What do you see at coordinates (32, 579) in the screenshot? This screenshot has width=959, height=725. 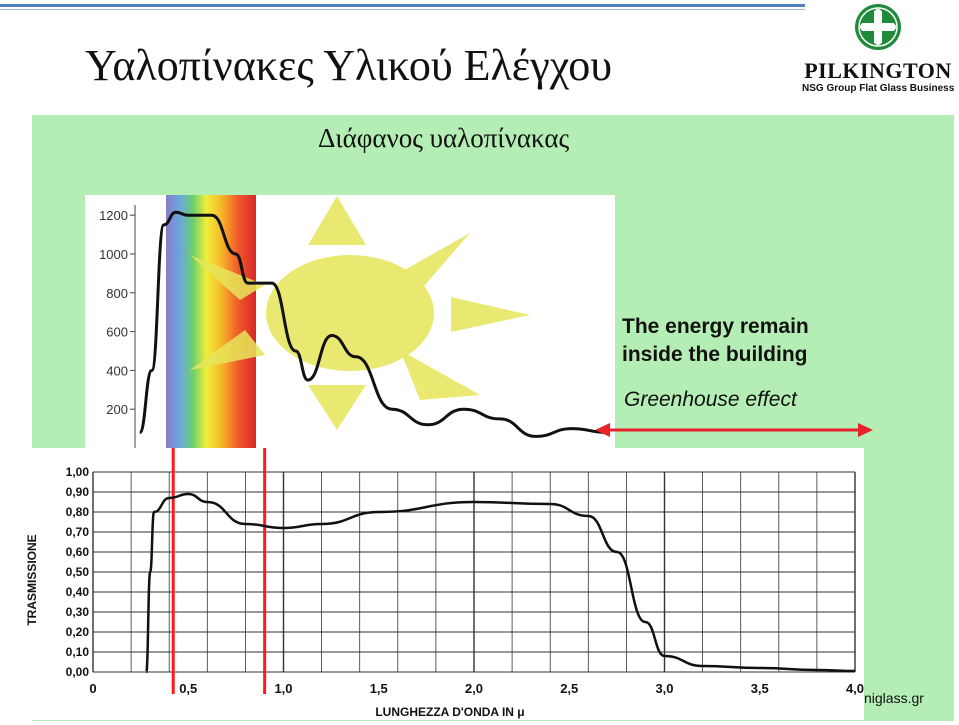 I see `y-axis-label: TRASMISSIONE` at bounding box center [32, 579].